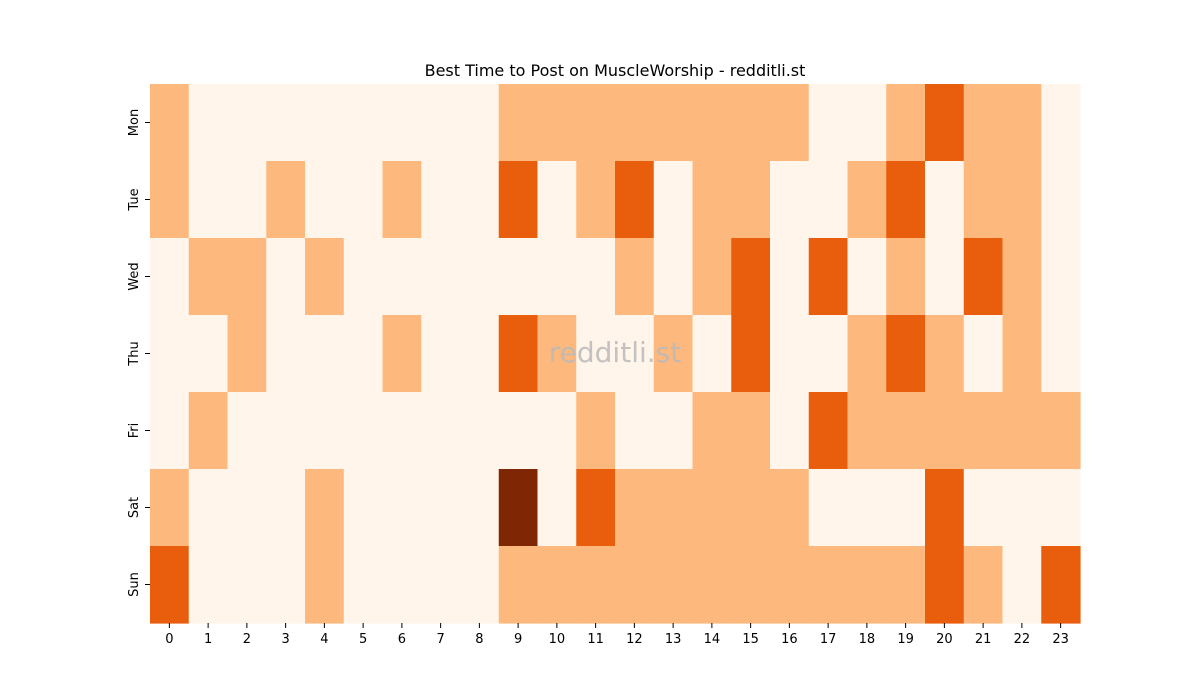  What do you see at coordinates (828, 639) in the screenshot?
I see `x-tick-label: 17` at bounding box center [828, 639].